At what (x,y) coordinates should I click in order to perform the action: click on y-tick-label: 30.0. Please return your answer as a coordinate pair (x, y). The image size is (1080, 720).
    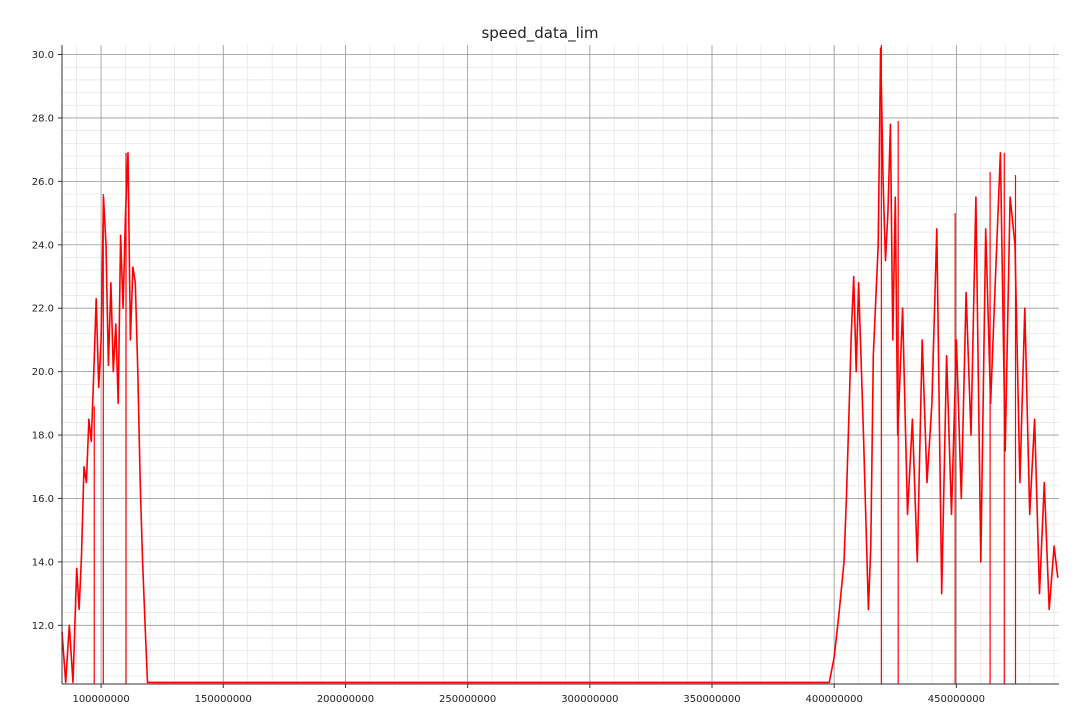
    Looking at the image, I should click on (43, 55).